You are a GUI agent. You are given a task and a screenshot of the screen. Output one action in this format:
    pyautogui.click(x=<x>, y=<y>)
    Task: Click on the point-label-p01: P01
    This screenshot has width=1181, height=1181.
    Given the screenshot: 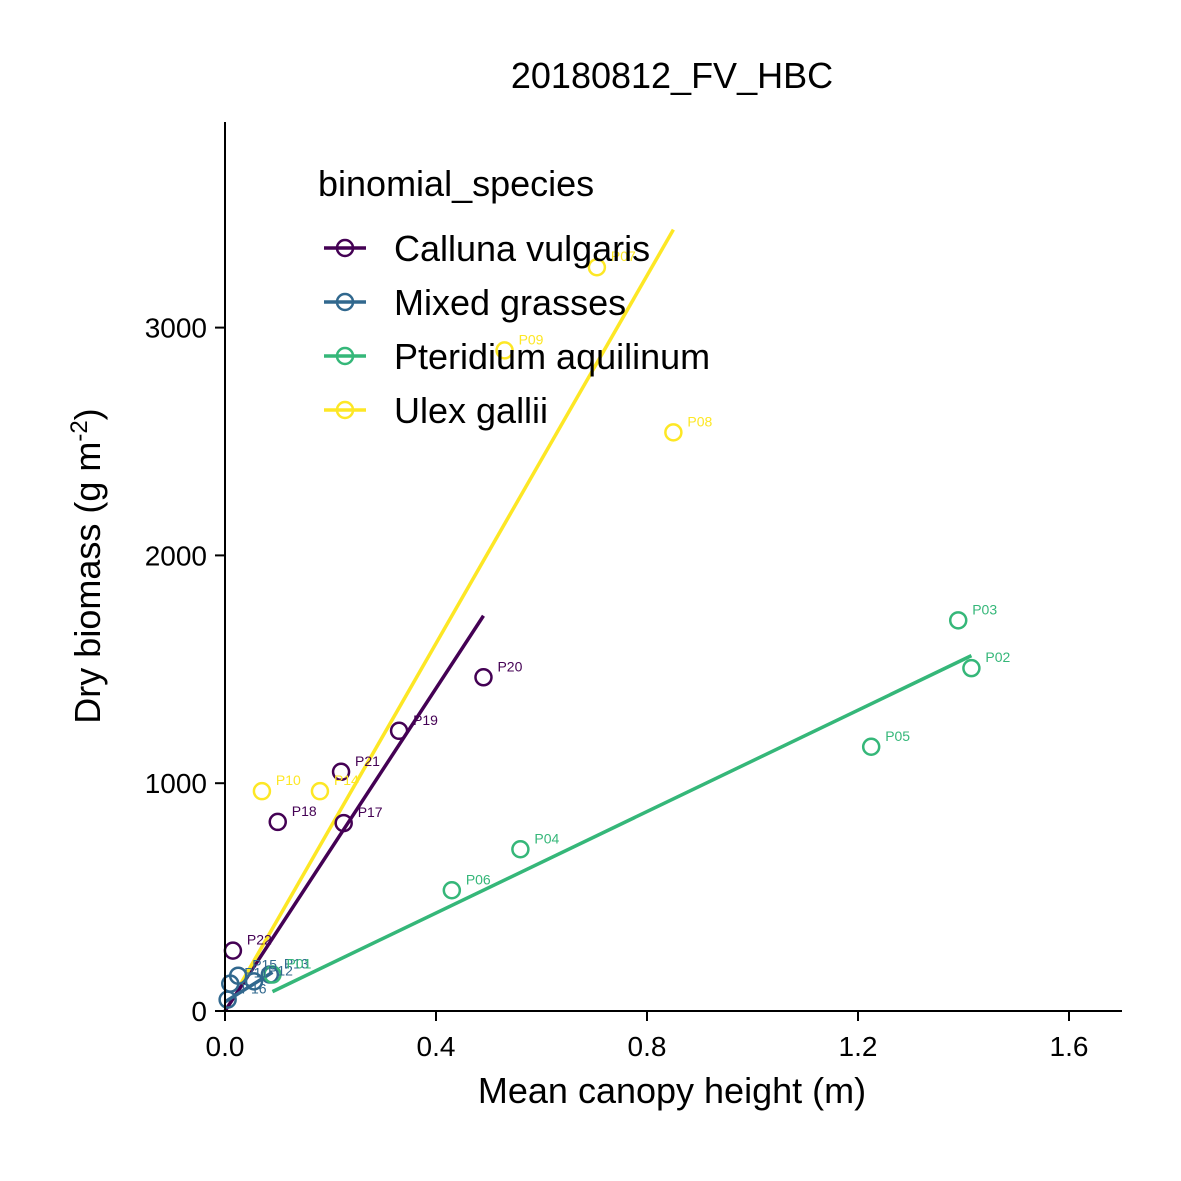 What is the action you would take?
    pyautogui.click(x=298, y=964)
    